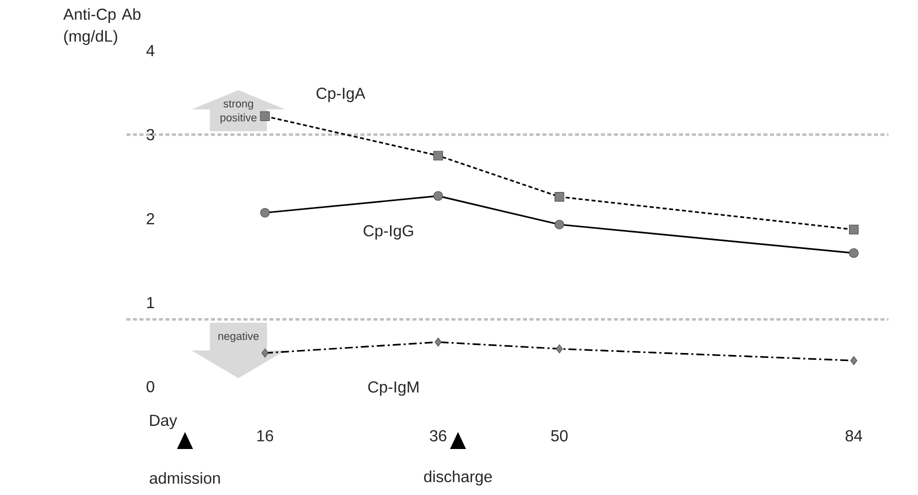 The height and width of the screenshot is (495, 918). Describe the element at coordinates (559, 436) in the screenshot. I see `x-tick-label: 50` at that location.